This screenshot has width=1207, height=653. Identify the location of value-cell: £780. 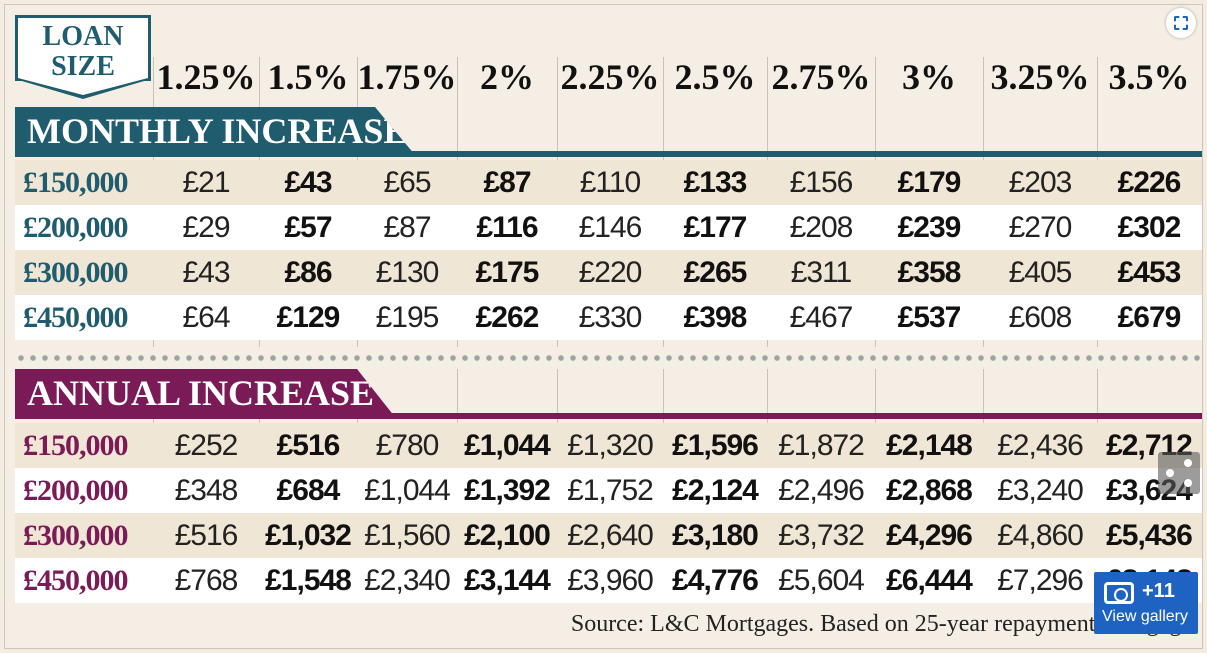
(407, 445).